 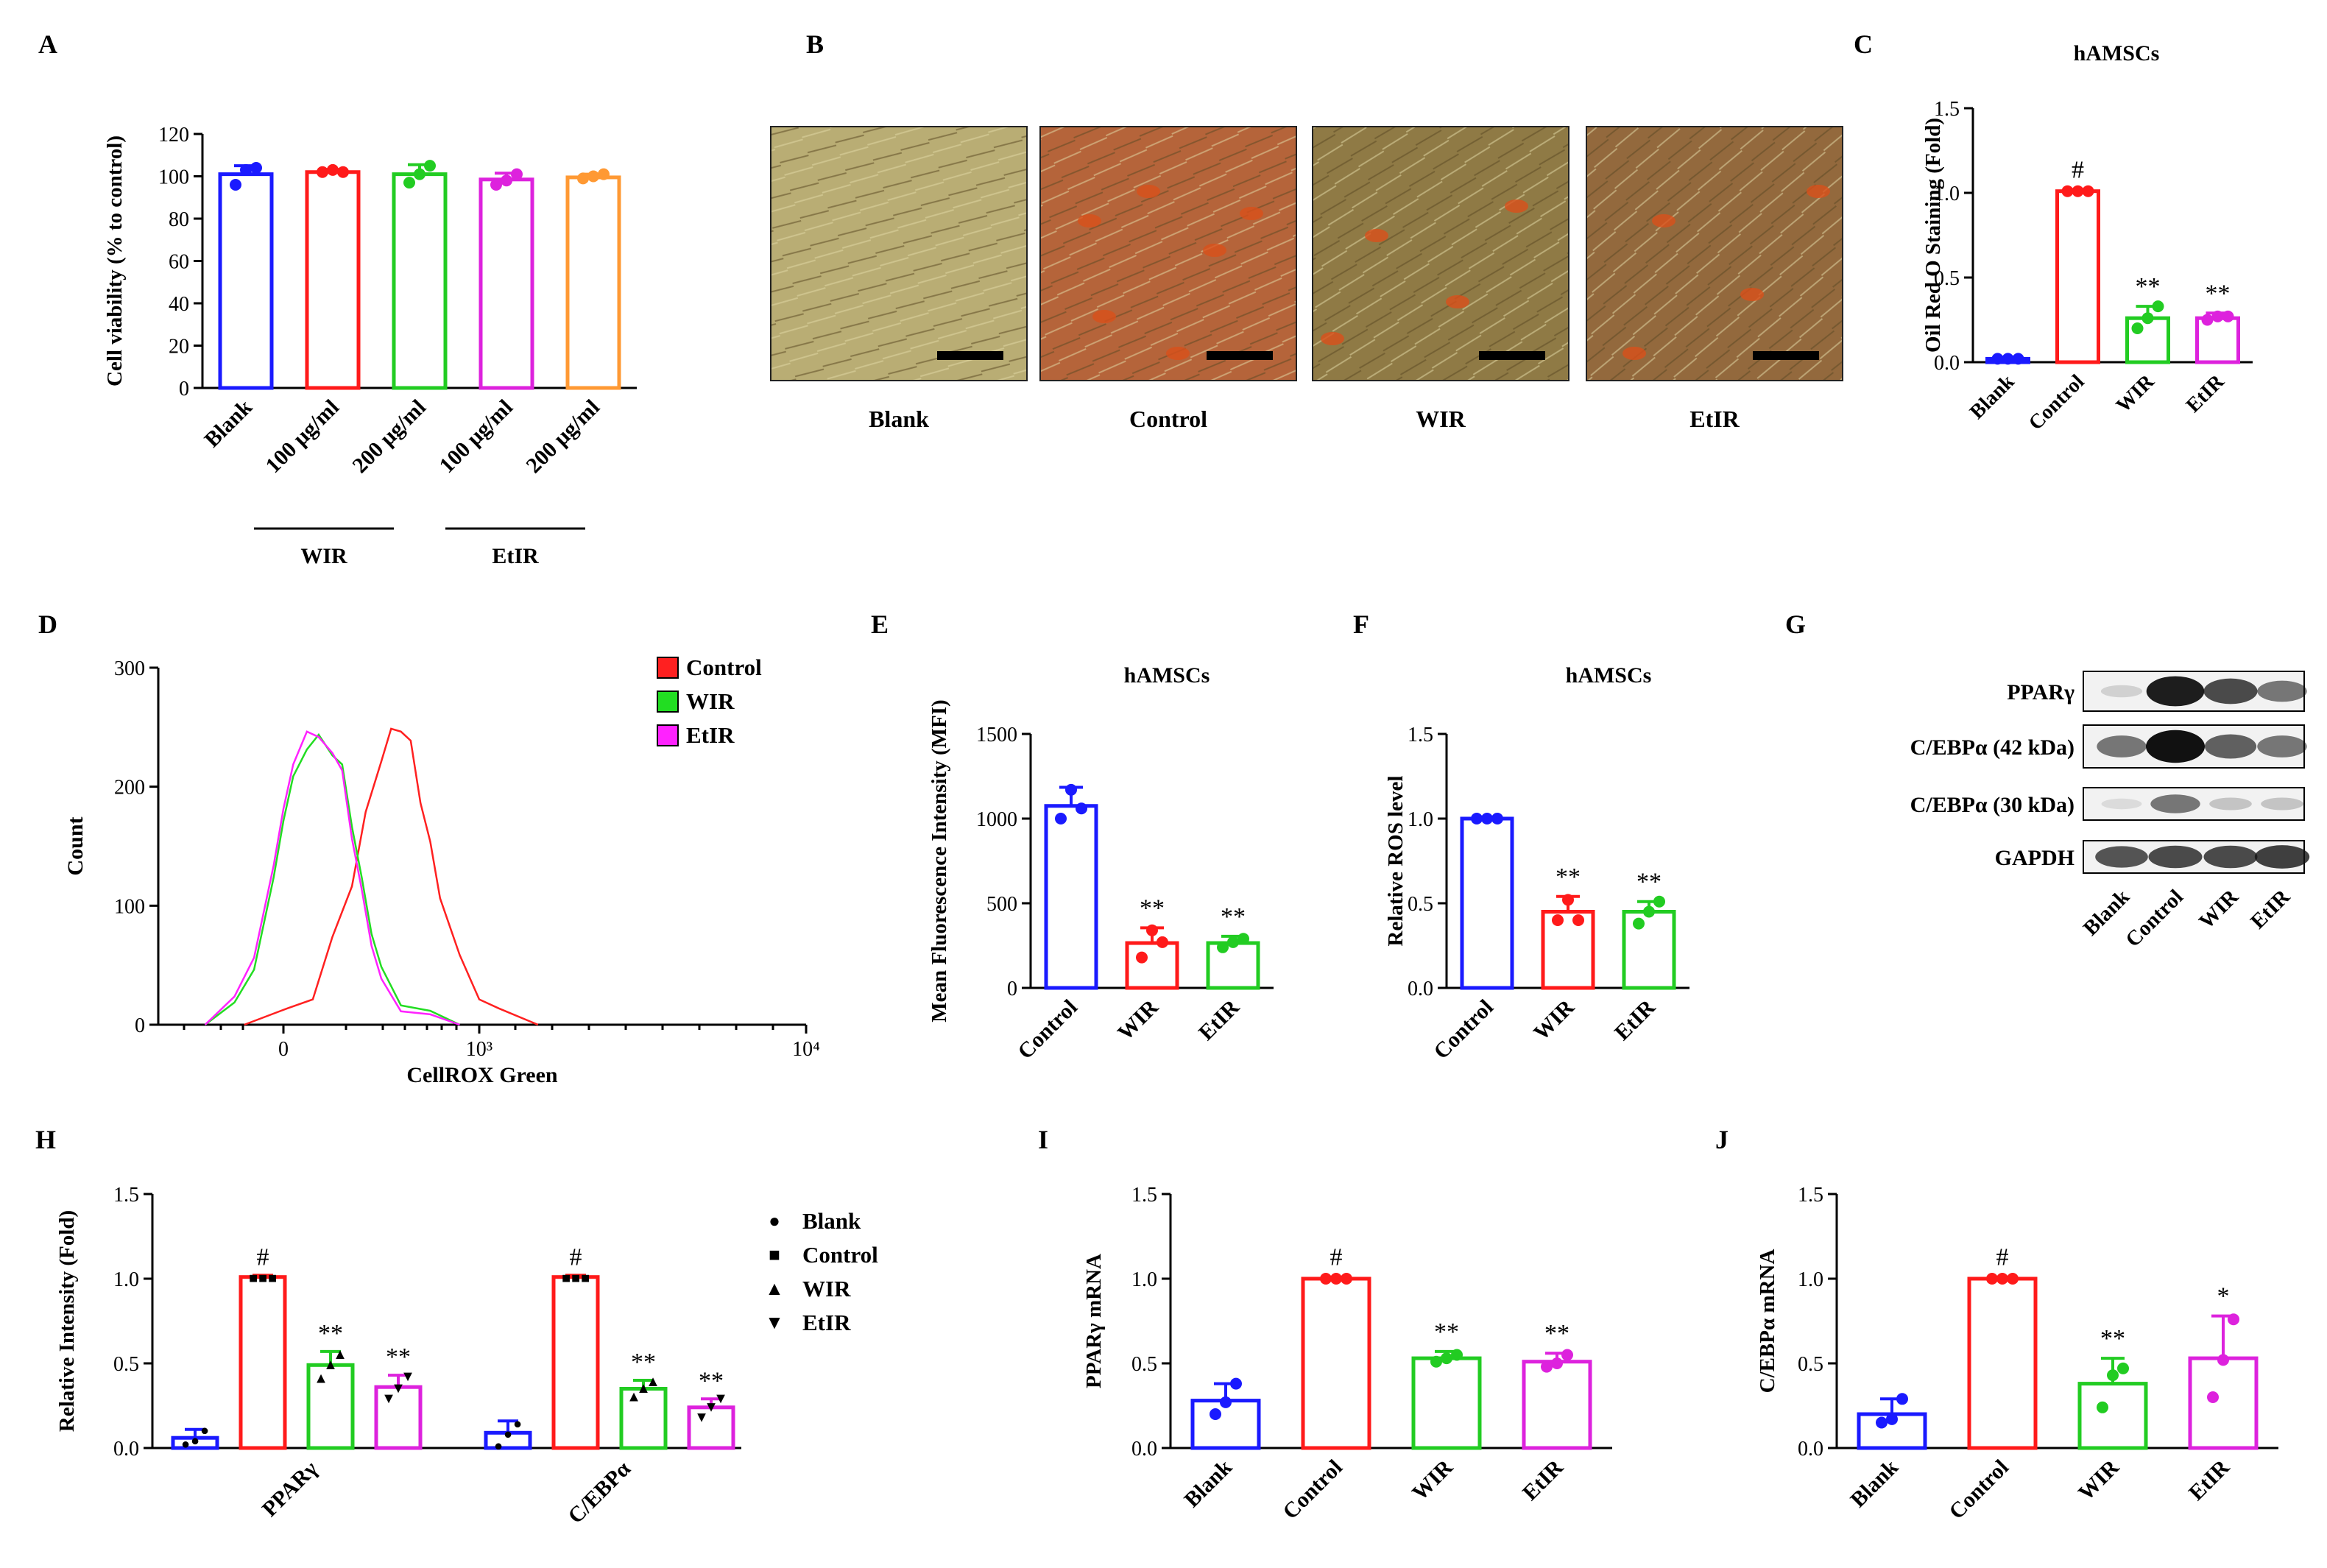 What do you see at coordinates (774, 1221) in the screenshot?
I see `legend-marker: ●` at bounding box center [774, 1221].